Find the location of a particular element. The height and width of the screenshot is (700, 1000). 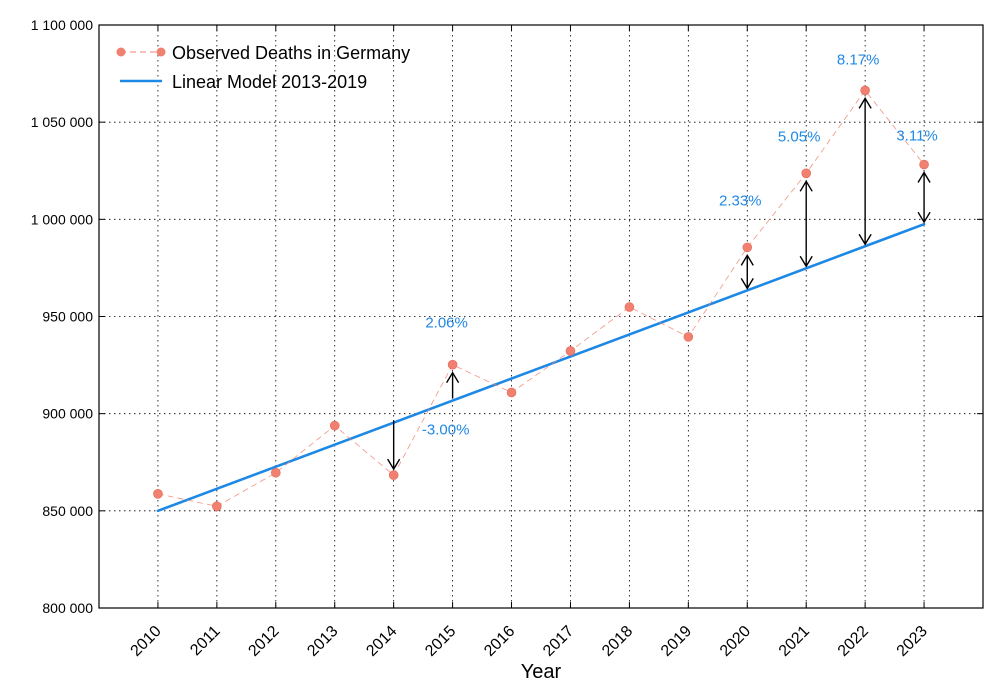

x-tick-label: 2020 is located at coordinates (735, 641).